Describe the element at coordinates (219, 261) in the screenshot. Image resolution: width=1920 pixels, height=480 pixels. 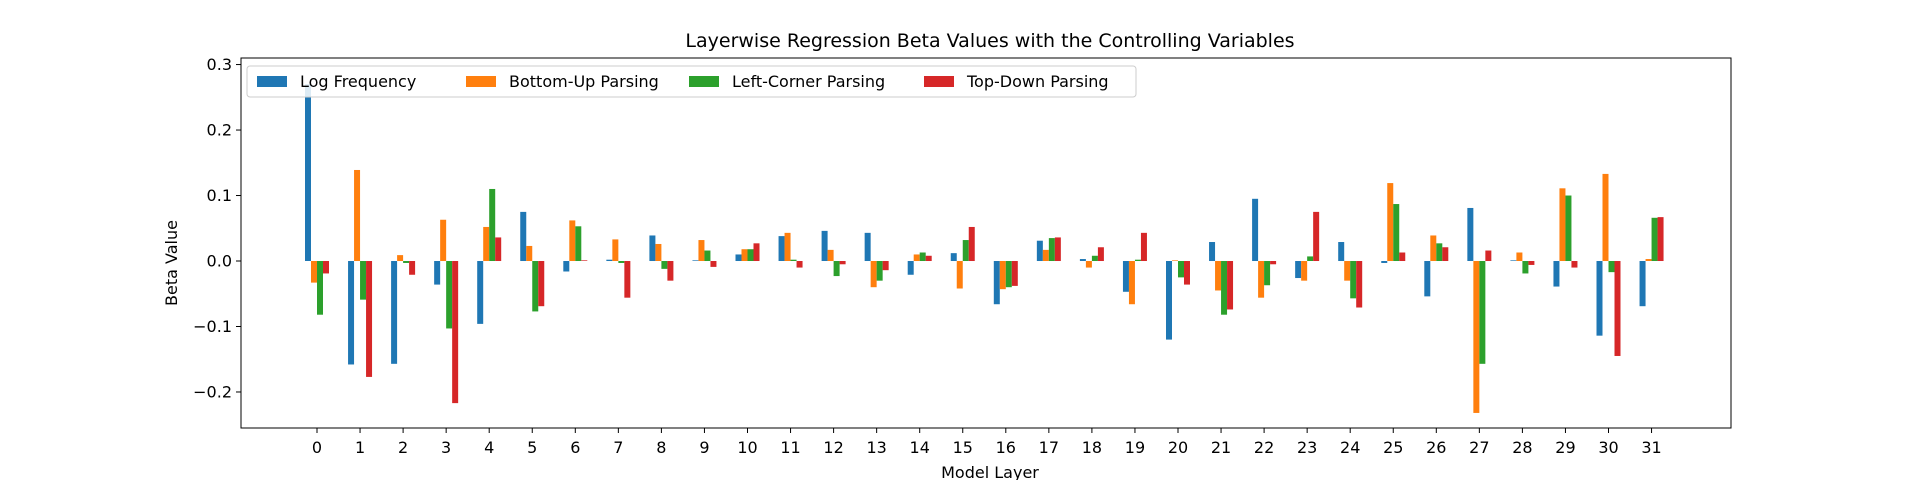
I see `y-tick-label: 0.0` at that location.